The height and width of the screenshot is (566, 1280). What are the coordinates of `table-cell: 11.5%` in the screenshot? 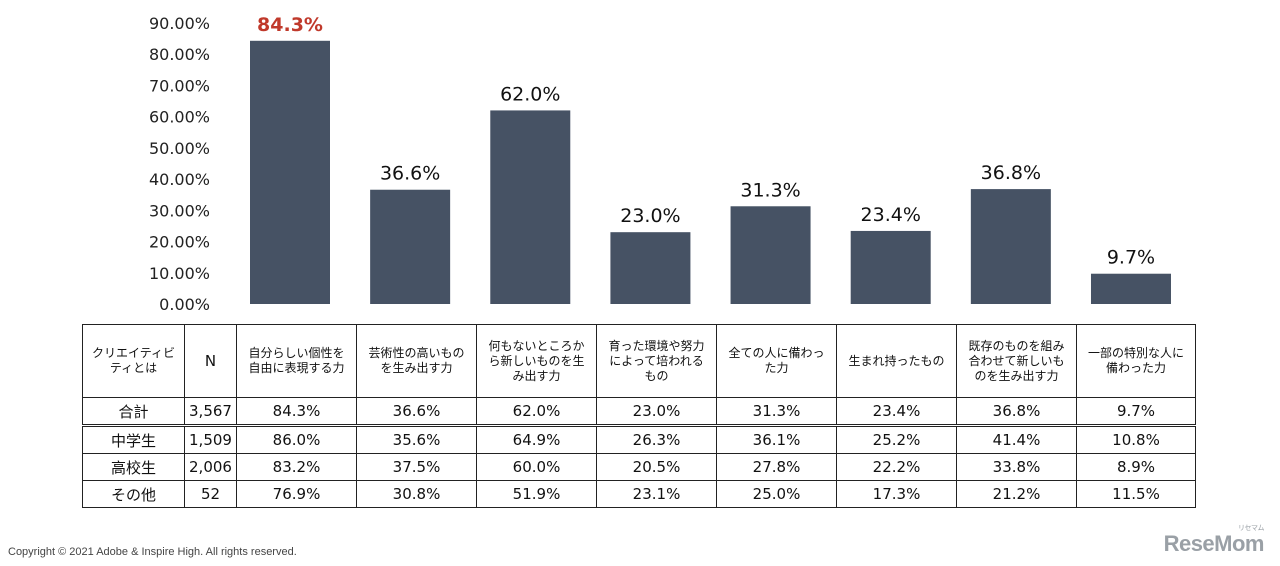 It's located at (1136, 494).